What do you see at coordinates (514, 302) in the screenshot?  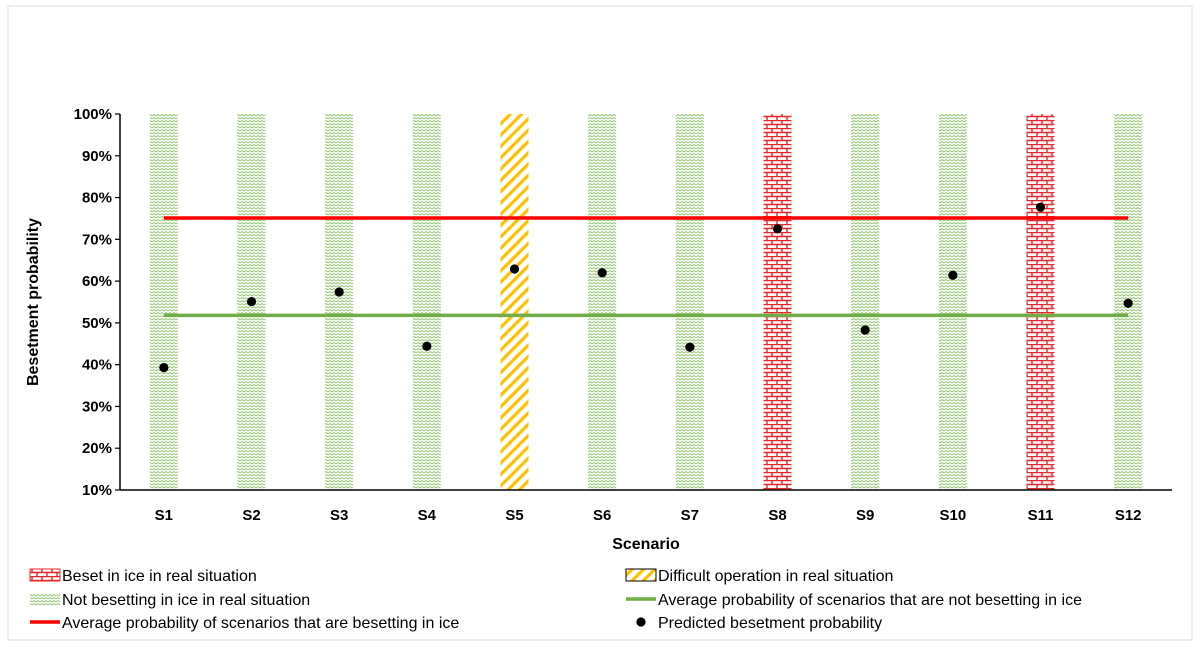 I see `bar-S5` at bounding box center [514, 302].